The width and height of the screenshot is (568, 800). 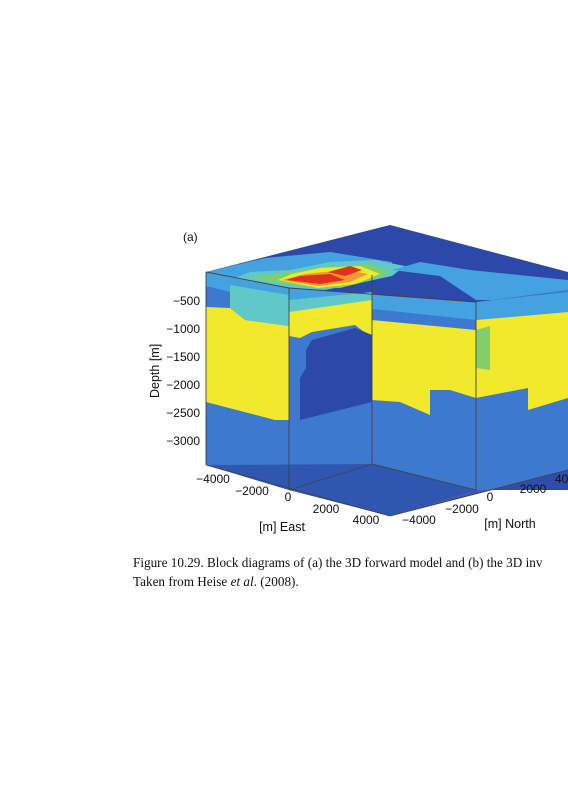 I want to click on north-tick: 0, so click(x=490, y=497).